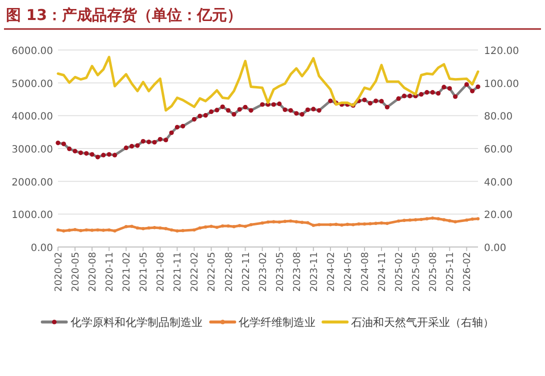 This screenshot has height=376, width=545. What do you see at coordinates (76, 272) in the screenshot?
I see `x-tick-label: 2020-05` at bounding box center [76, 272].